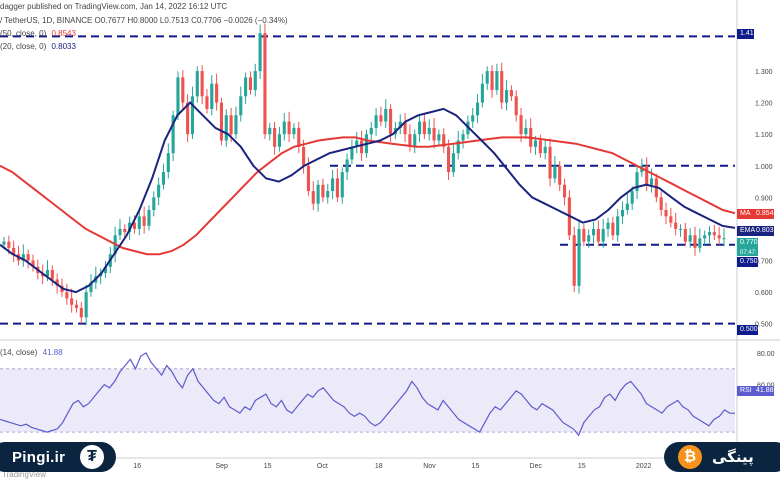 The height and width of the screenshot is (480, 780). Describe the element at coordinates (764, 104) in the screenshot. I see `y-tick-label: 1.200` at that location.